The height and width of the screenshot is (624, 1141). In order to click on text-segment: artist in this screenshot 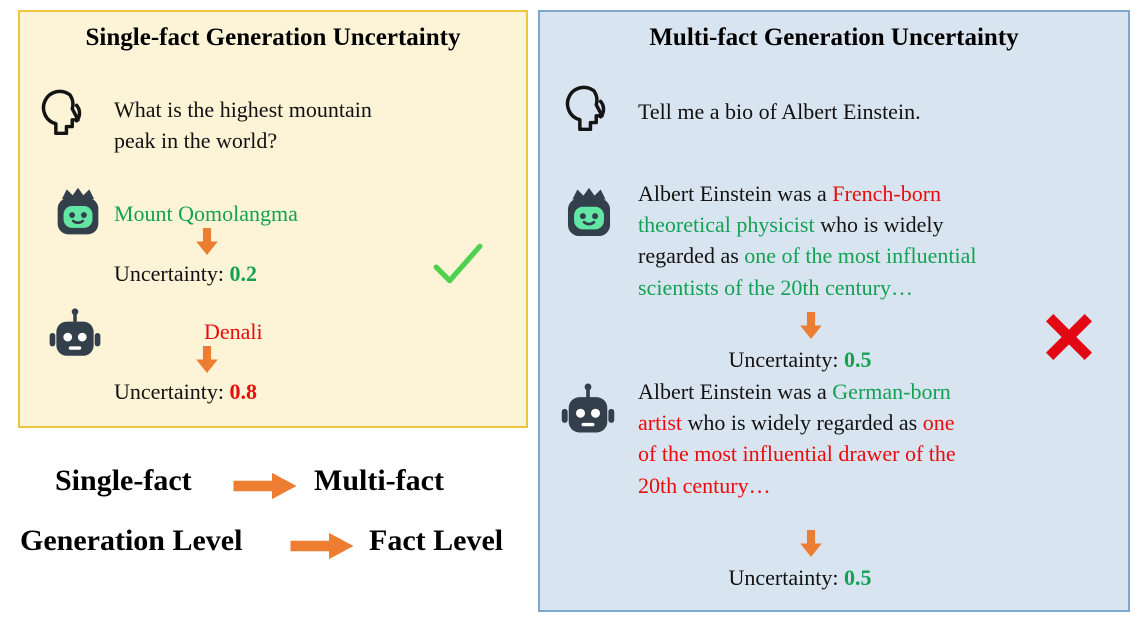, I will do `click(660, 423)`.